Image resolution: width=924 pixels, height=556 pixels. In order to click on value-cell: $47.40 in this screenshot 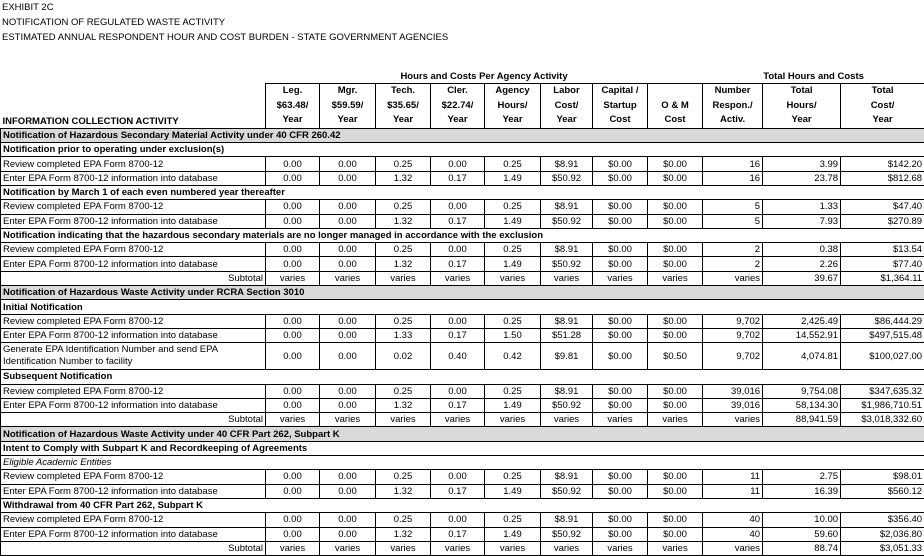, I will do `click(882, 207)`.